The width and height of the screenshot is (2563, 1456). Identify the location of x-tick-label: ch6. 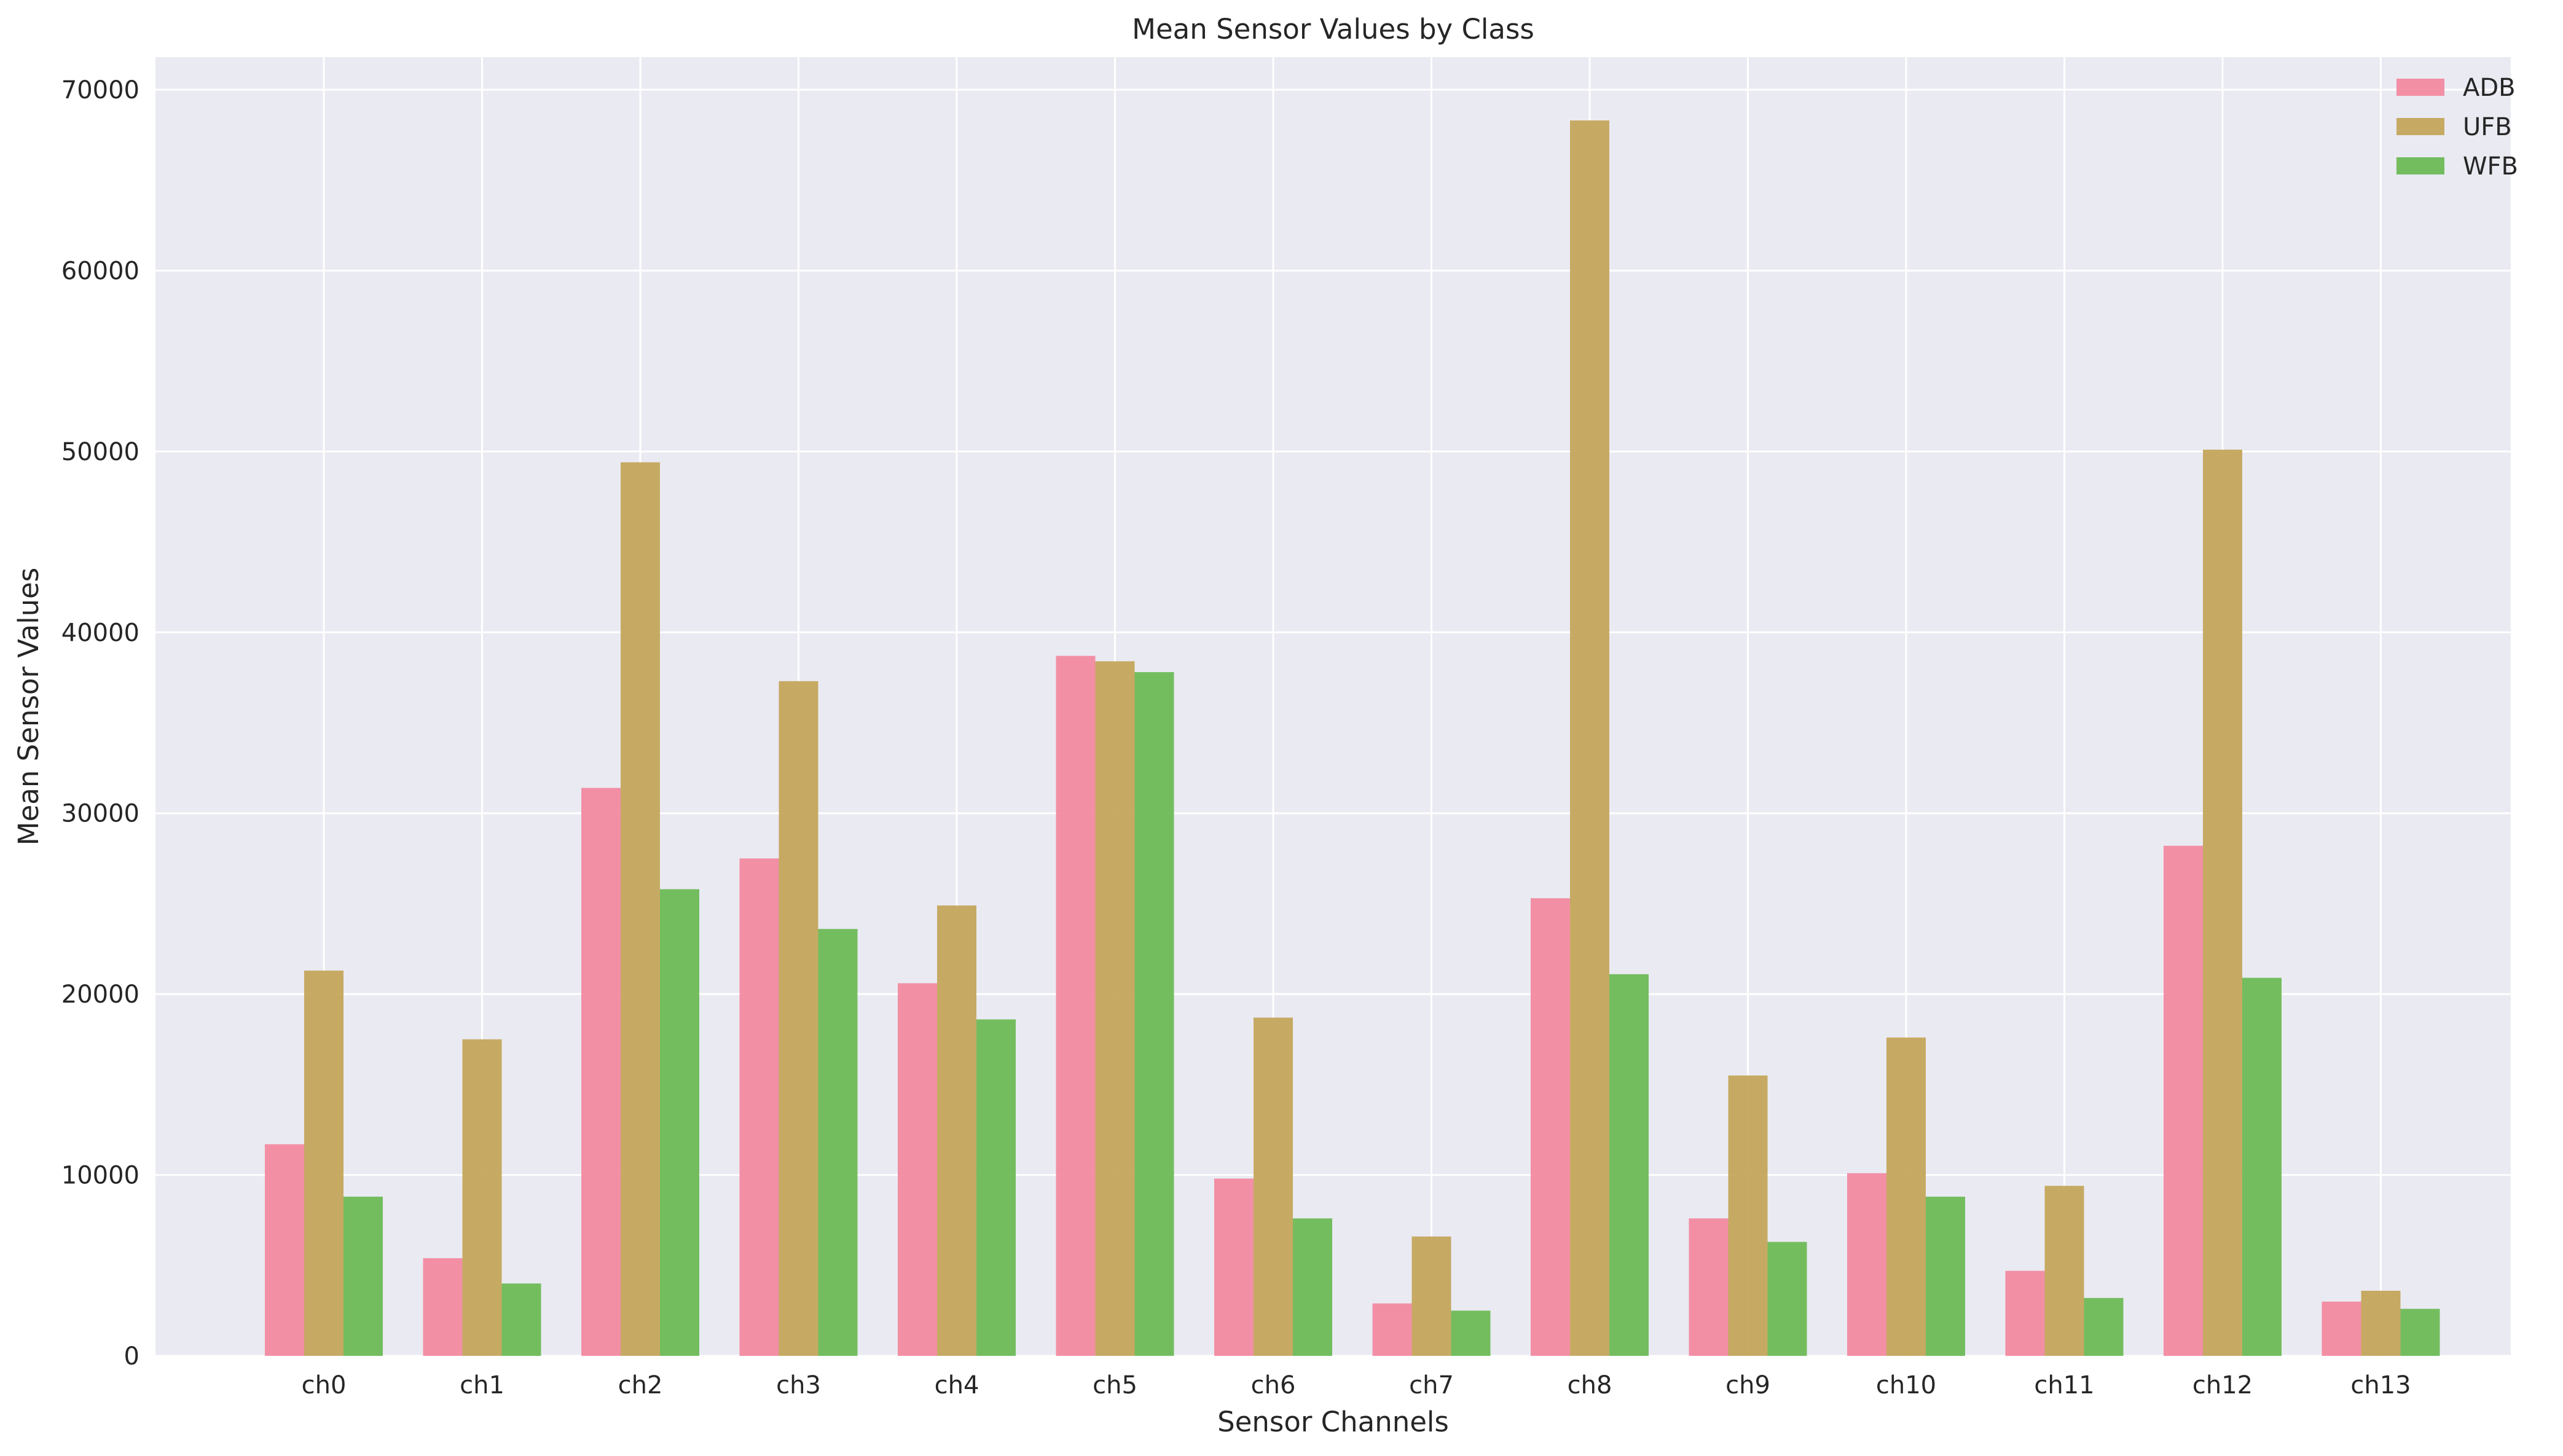
(1273, 1385).